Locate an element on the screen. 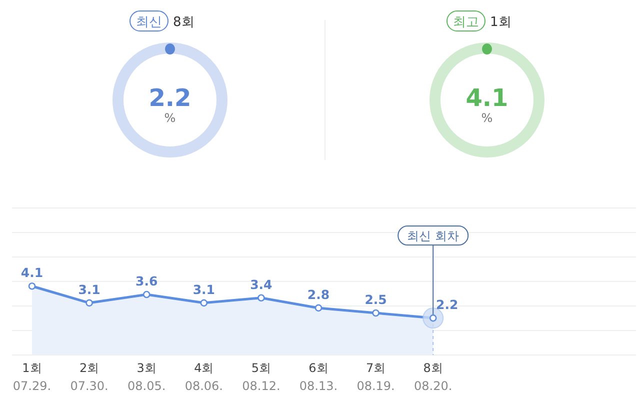 Image resolution: width=641 pixels, height=396 pixels. x-tick-label: 7회 08.19. is located at coordinates (375, 377).